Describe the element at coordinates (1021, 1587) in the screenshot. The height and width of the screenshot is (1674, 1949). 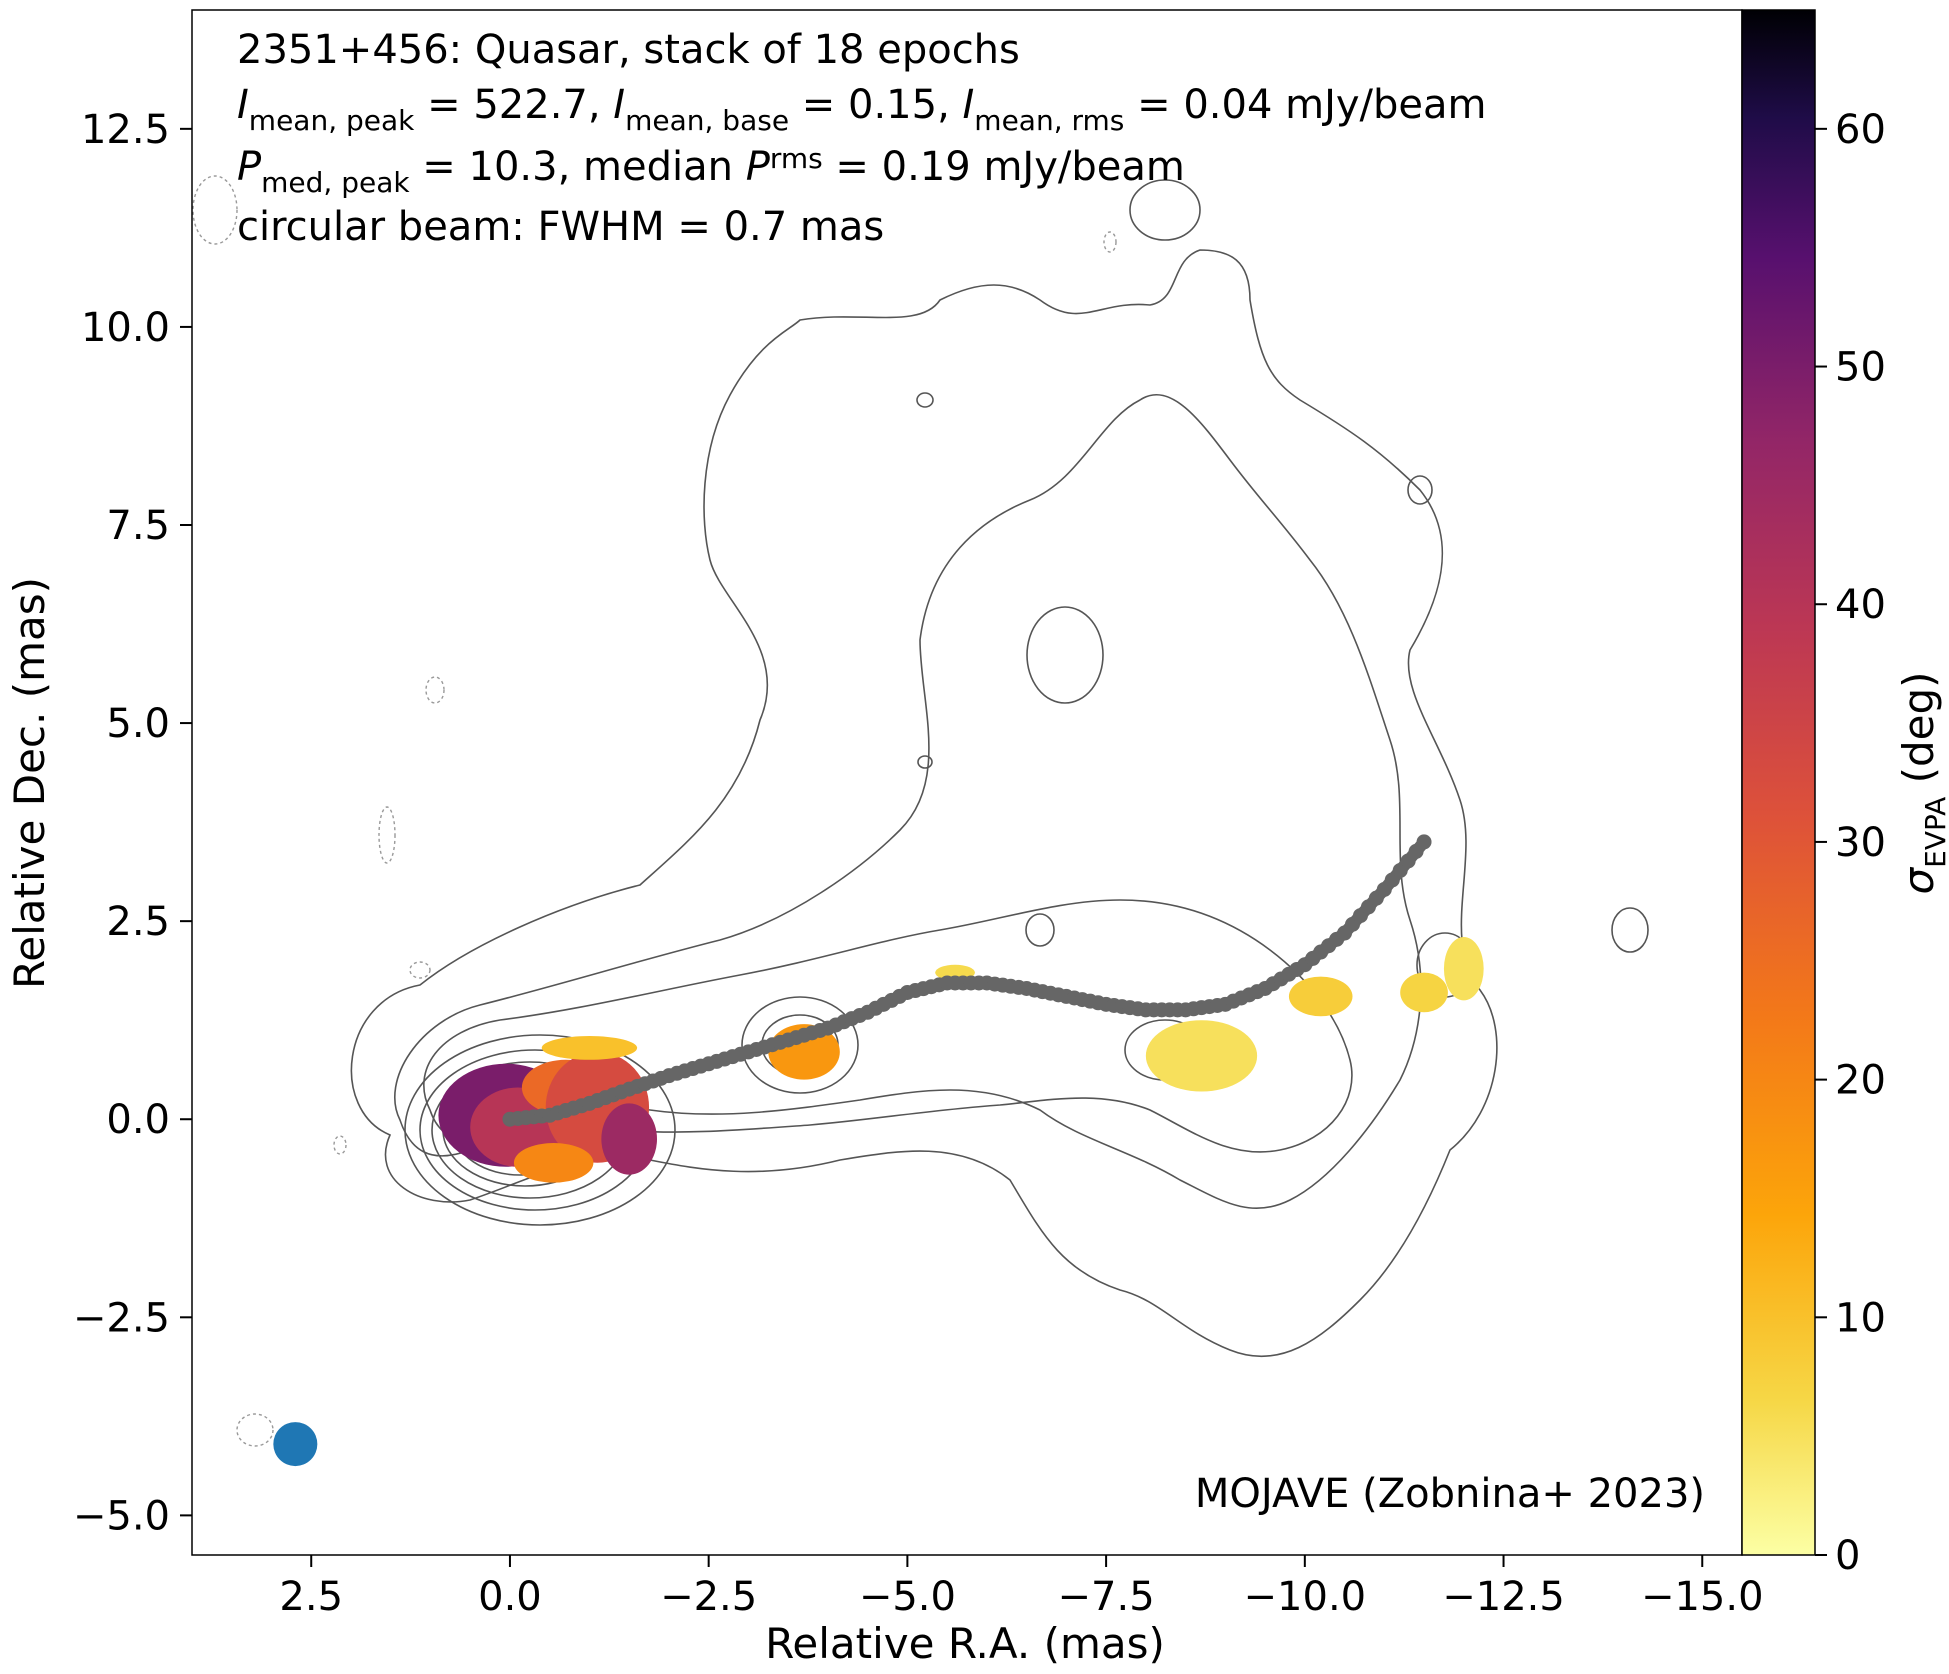
I see `x-axis: 2.5 0.0 −2.5 −5.0 −7.5 −10.0 −12.5 −15.0` at that location.